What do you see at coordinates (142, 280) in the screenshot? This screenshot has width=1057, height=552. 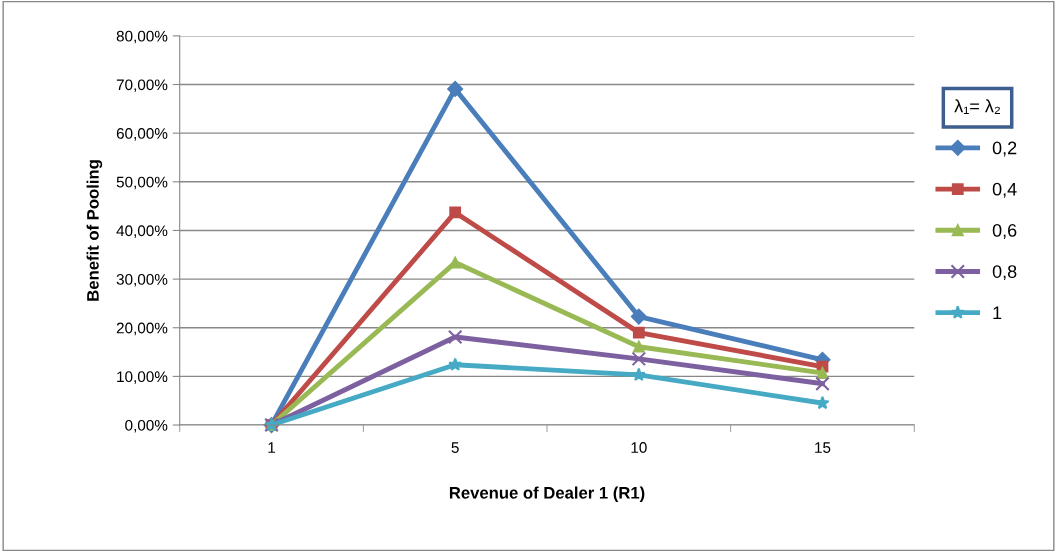 I see `y-tick-label: 30,00%` at bounding box center [142, 280].